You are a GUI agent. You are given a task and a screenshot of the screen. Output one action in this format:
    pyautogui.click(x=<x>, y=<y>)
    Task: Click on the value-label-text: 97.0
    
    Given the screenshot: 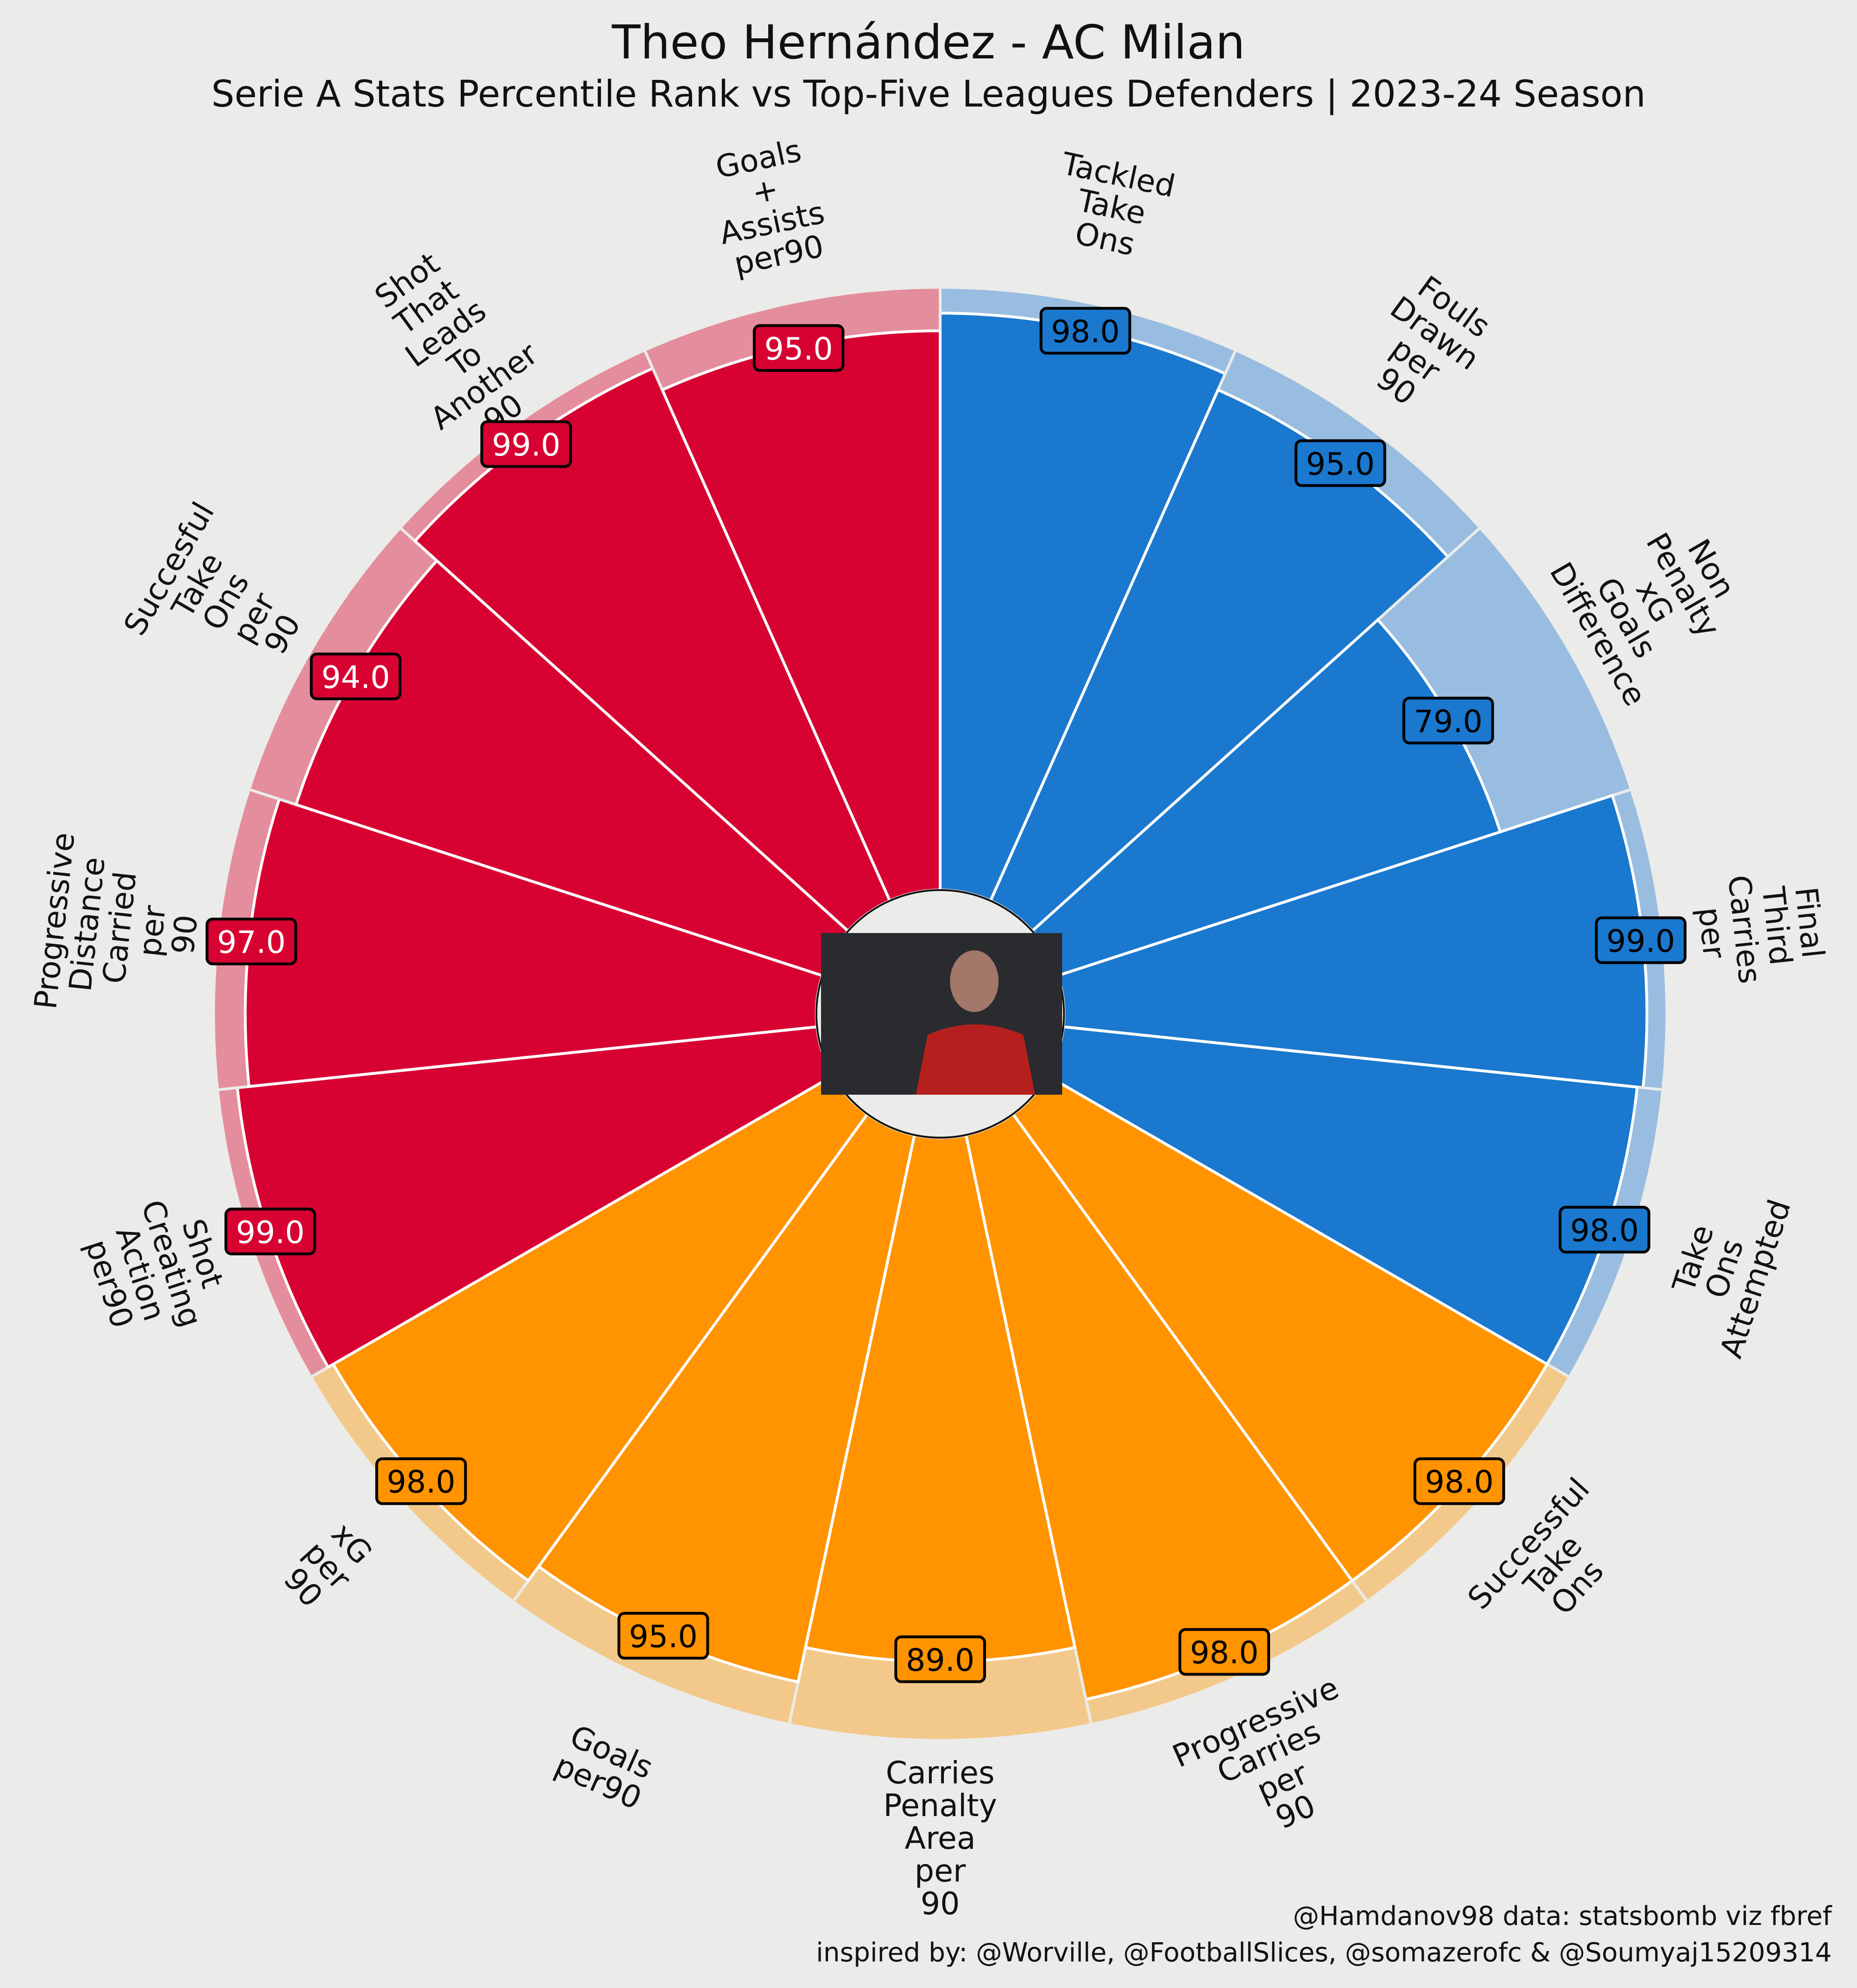 What is the action you would take?
    pyautogui.click(x=251, y=943)
    